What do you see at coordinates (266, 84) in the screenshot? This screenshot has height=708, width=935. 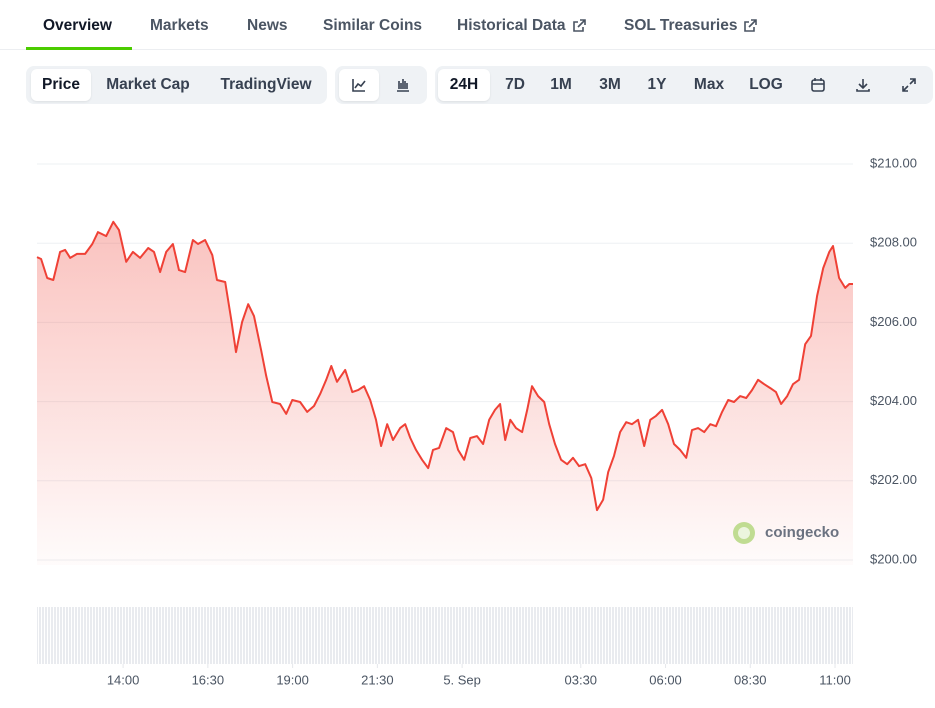 I see `view-button: TradingView` at bounding box center [266, 84].